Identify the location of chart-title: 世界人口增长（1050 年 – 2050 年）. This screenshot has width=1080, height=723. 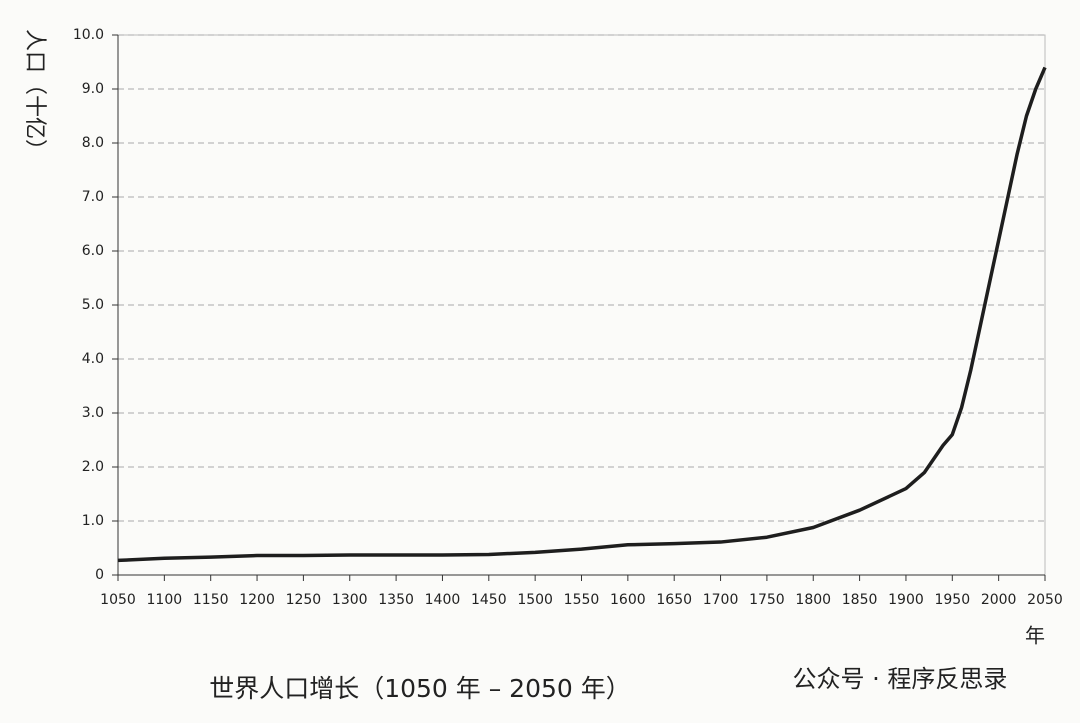
(420, 688).